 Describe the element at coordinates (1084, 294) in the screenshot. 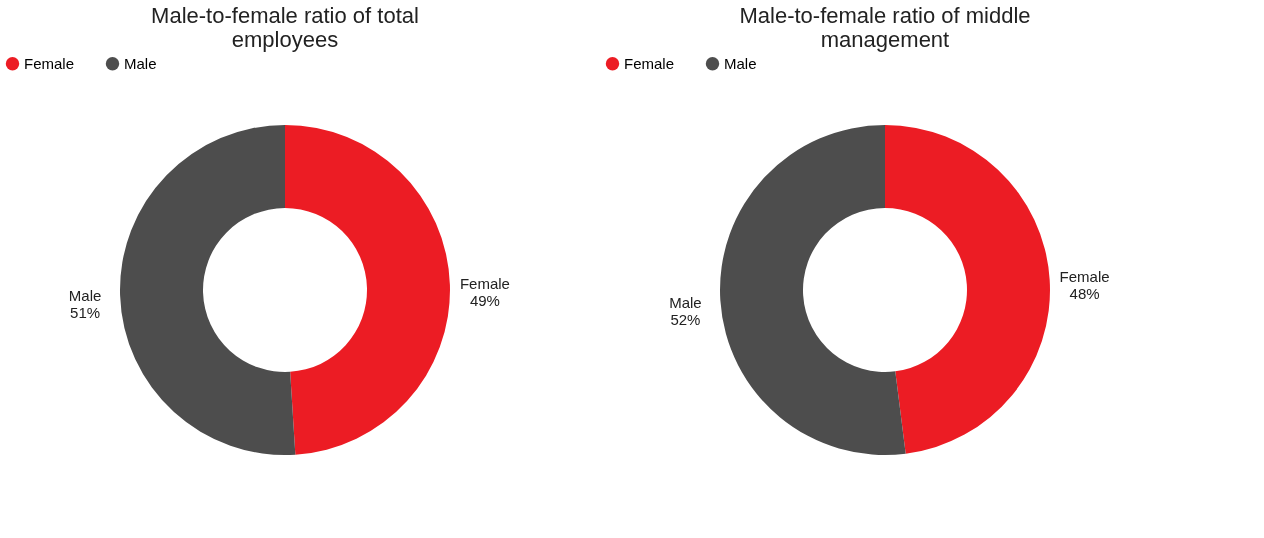

I see `data-label: 48%` at that location.